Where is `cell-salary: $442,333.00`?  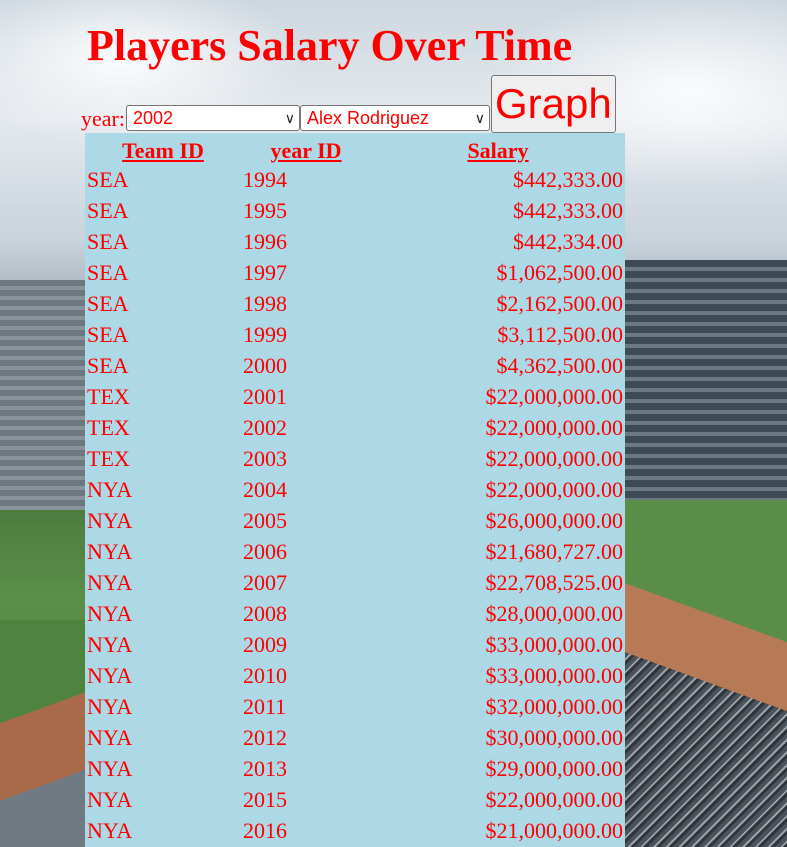
cell-salary: $442,333.00 is located at coordinates (568, 210).